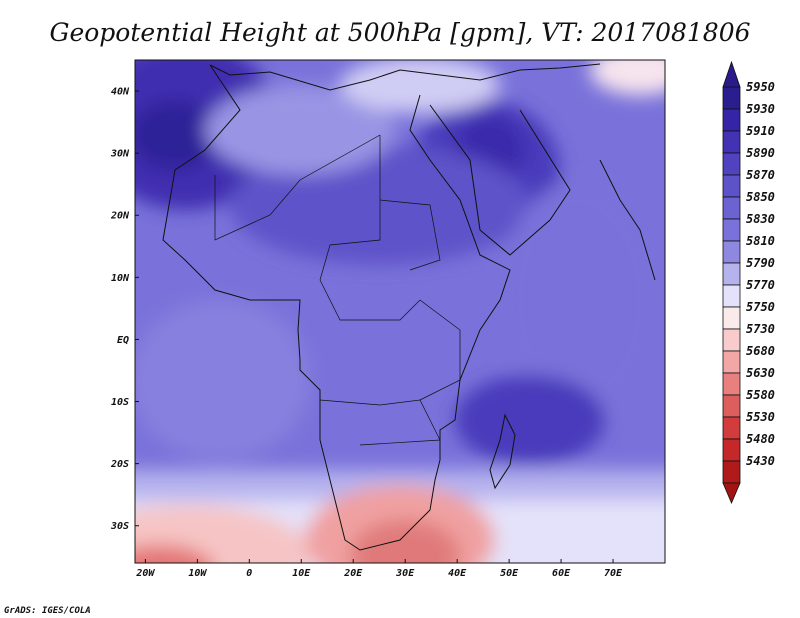  I want to click on colorbar-label: 5530, so click(760, 417).